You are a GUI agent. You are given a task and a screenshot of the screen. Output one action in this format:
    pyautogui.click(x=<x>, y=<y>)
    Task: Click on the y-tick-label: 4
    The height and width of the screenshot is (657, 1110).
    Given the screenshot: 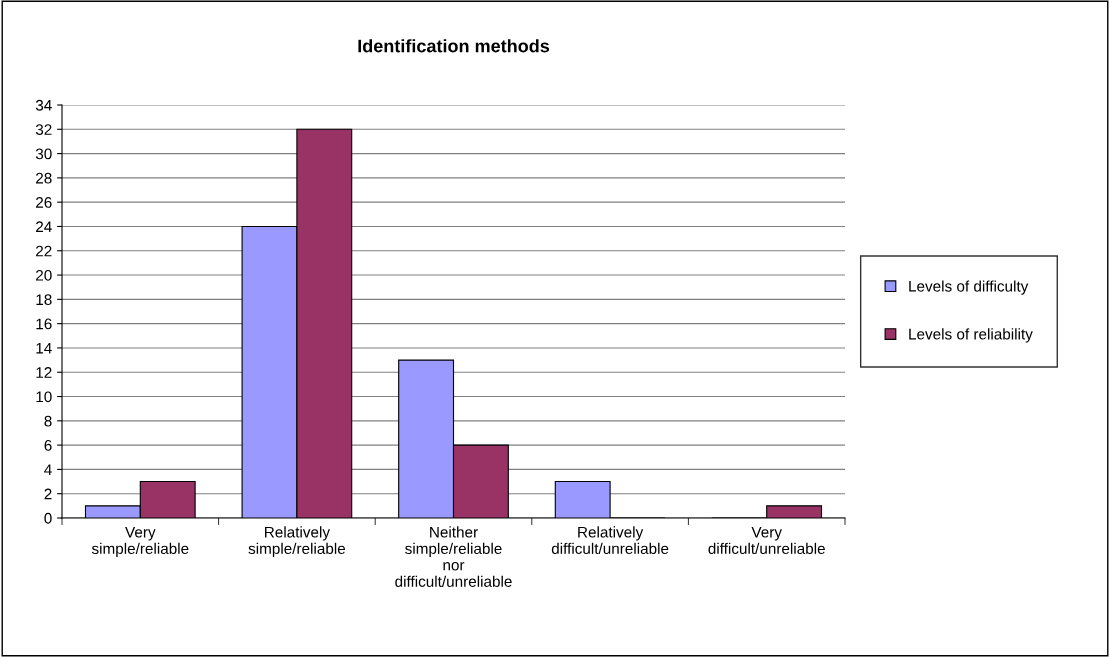 What is the action you would take?
    pyautogui.click(x=48, y=469)
    